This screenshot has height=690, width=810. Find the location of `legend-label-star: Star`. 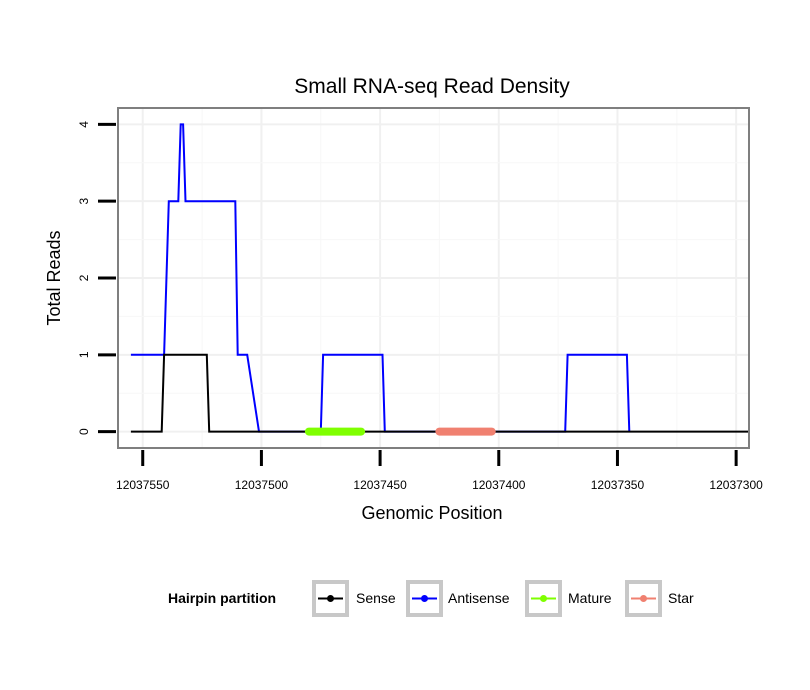

legend-label-star: Star is located at coordinates (681, 598).